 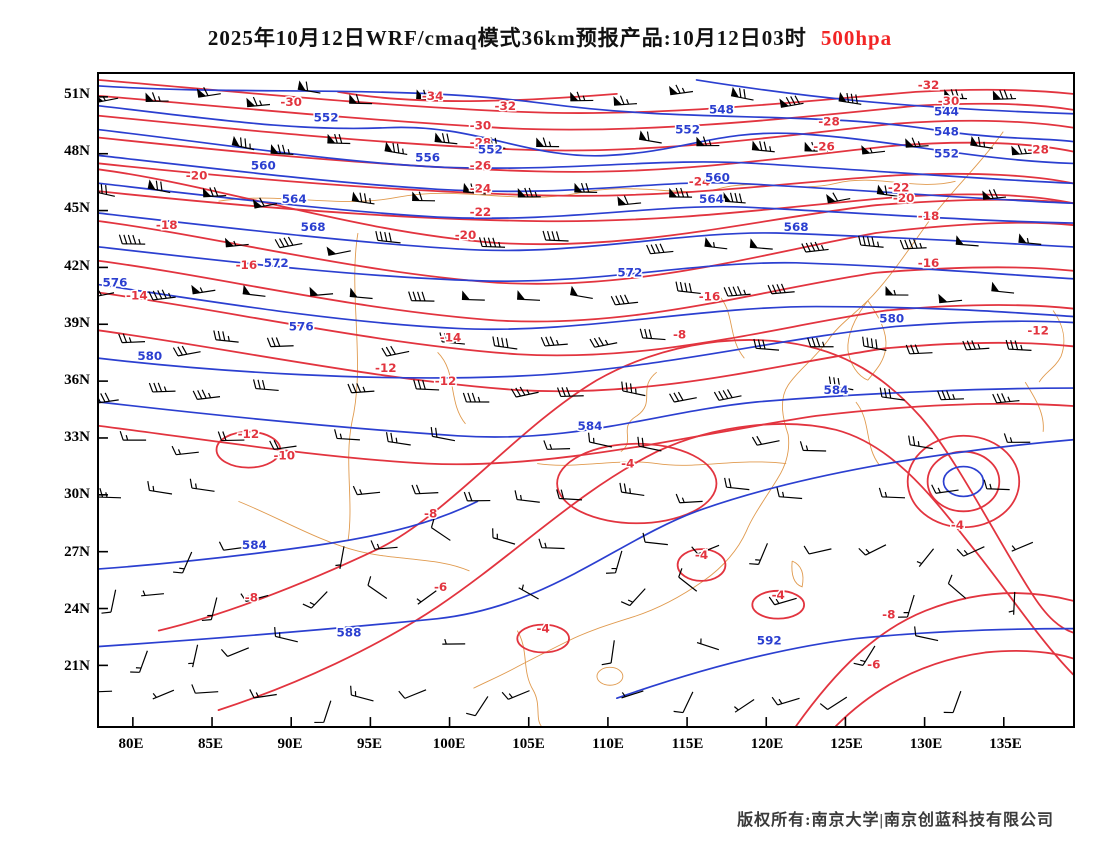 What do you see at coordinates (767, 744) in the screenshot?
I see `lon-tick-label: 120E` at bounding box center [767, 744].